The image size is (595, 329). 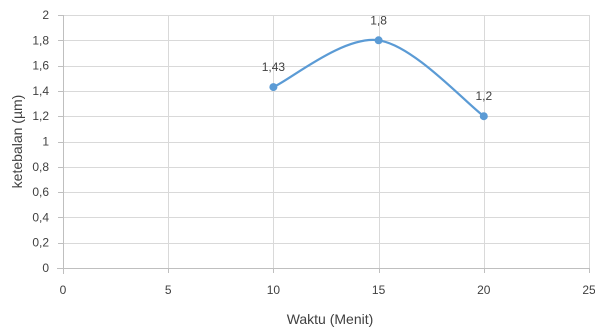 What do you see at coordinates (168, 290) in the screenshot?
I see `x-tick-label: 5` at bounding box center [168, 290].